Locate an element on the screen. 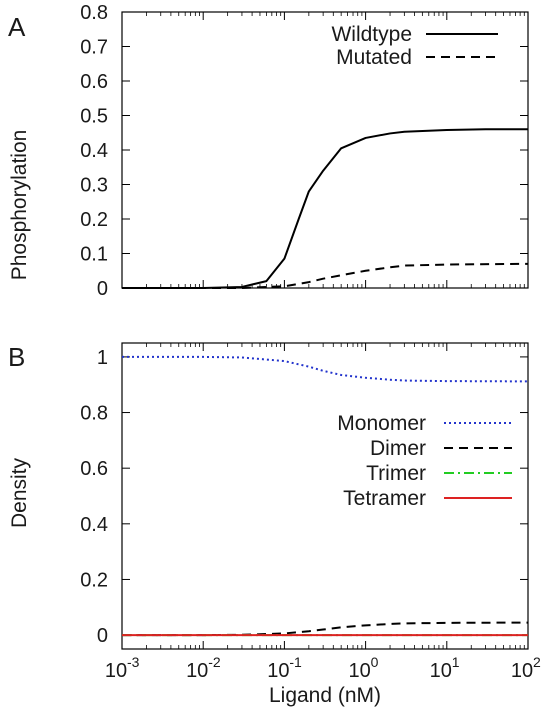  x-tick-exponent: 0 is located at coordinates (375, 662).